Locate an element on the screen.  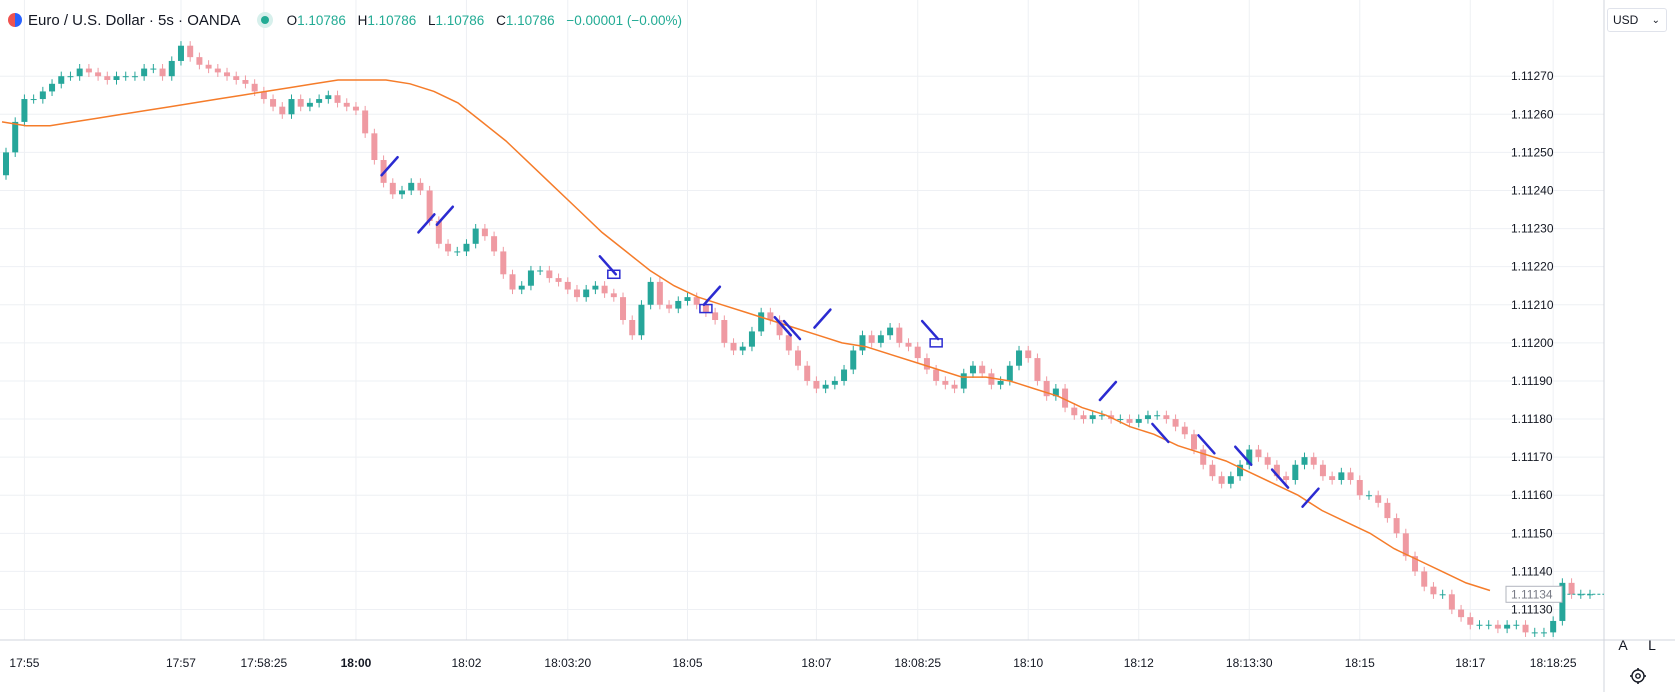
annotation-box is located at coordinates (936, 343).